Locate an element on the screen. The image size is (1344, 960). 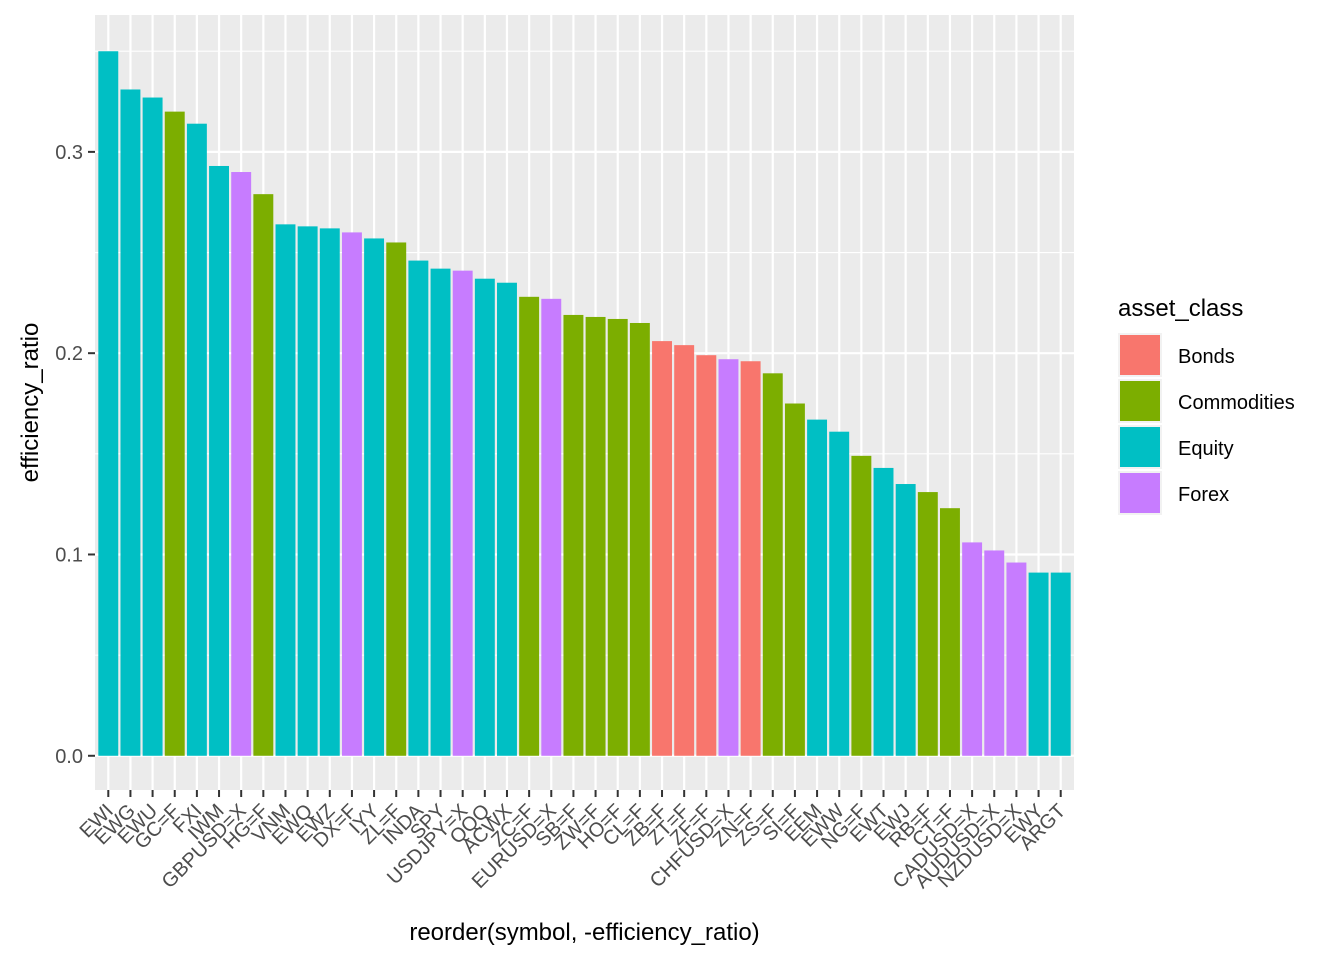
bar-ewt is located at coordinates (883, 611).